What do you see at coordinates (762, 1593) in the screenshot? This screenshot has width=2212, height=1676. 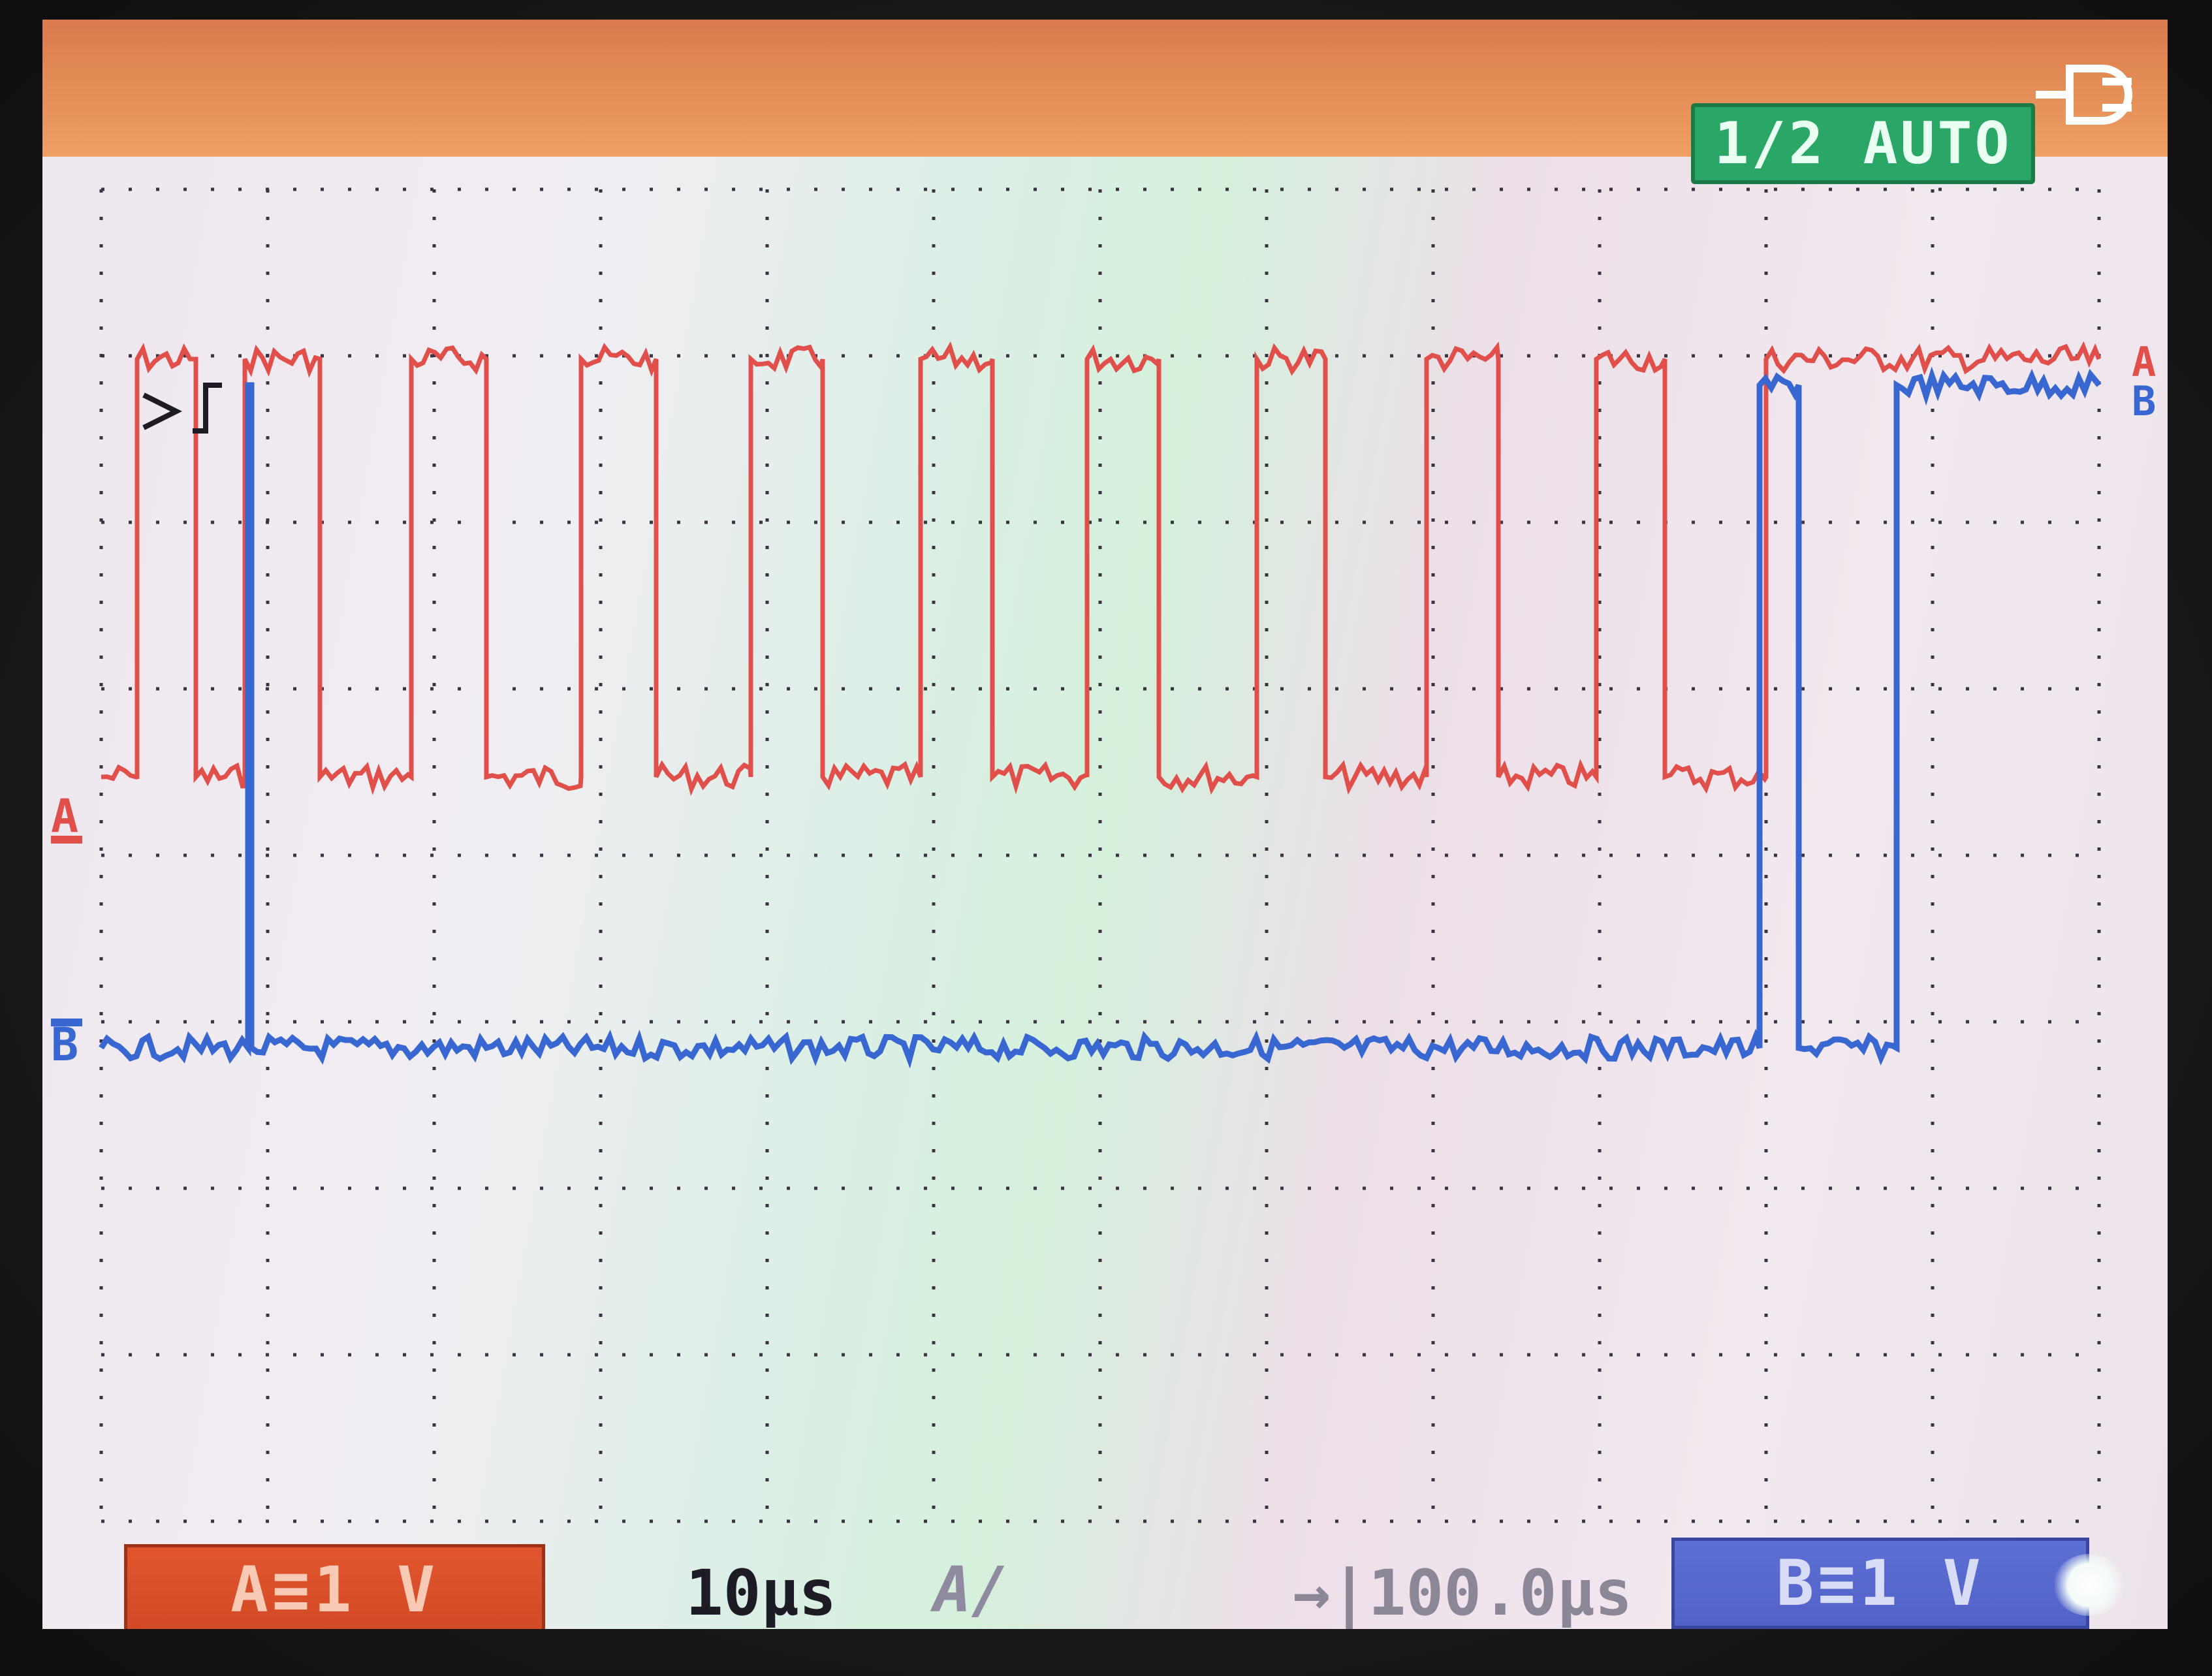 I see `timebase-readout: 10µs` at bounding box center [762, 1593].